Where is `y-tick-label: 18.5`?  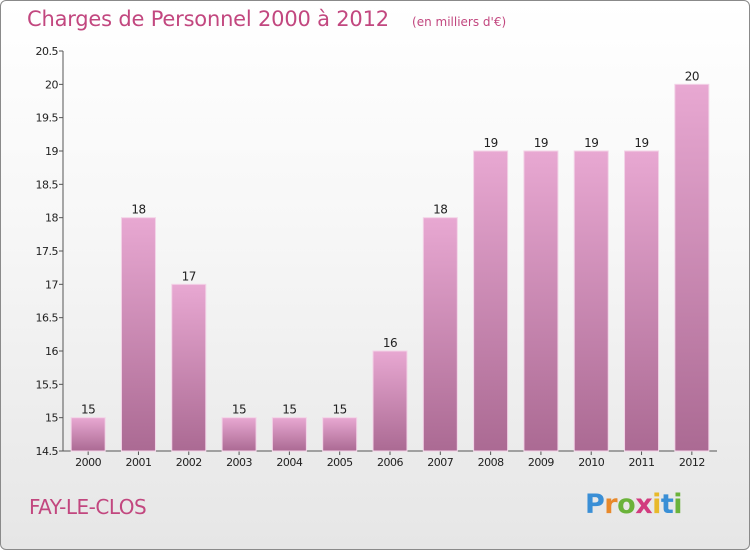
y-tick-label: 18.5 is located at coordinates (47, 184).